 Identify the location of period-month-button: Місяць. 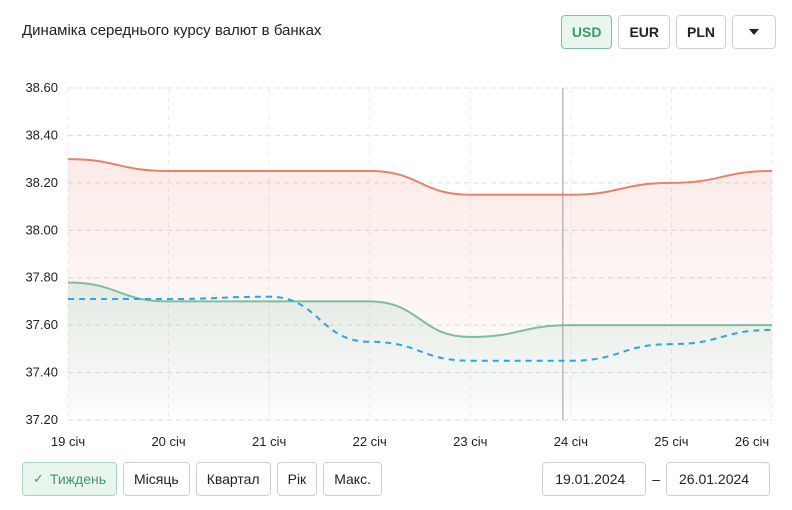
(156, 479).